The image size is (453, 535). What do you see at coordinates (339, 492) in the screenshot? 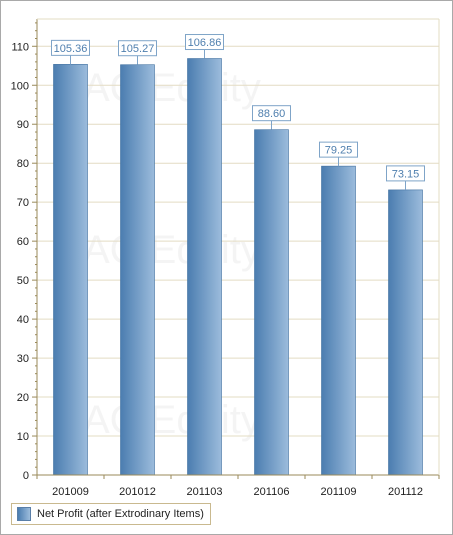
I see `x-tick-label-201109: 201109` at bounding box center [339, 492].